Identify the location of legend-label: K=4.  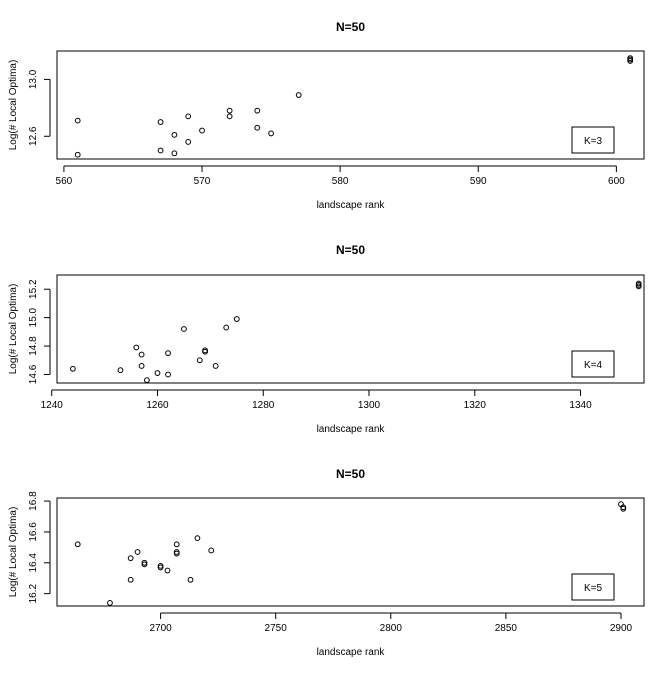
(593, 365).